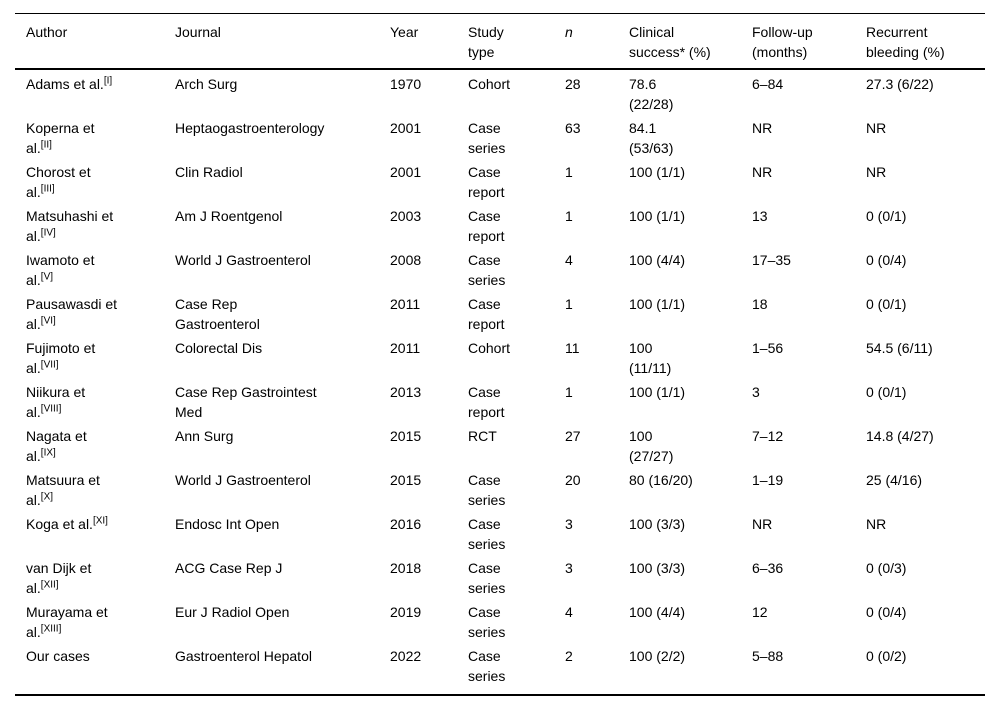  What do you see at coordinates (690, 42) in the screenshot?
I see `column-header-success: Clinical success* (%)` at bounding box center [690, 42].